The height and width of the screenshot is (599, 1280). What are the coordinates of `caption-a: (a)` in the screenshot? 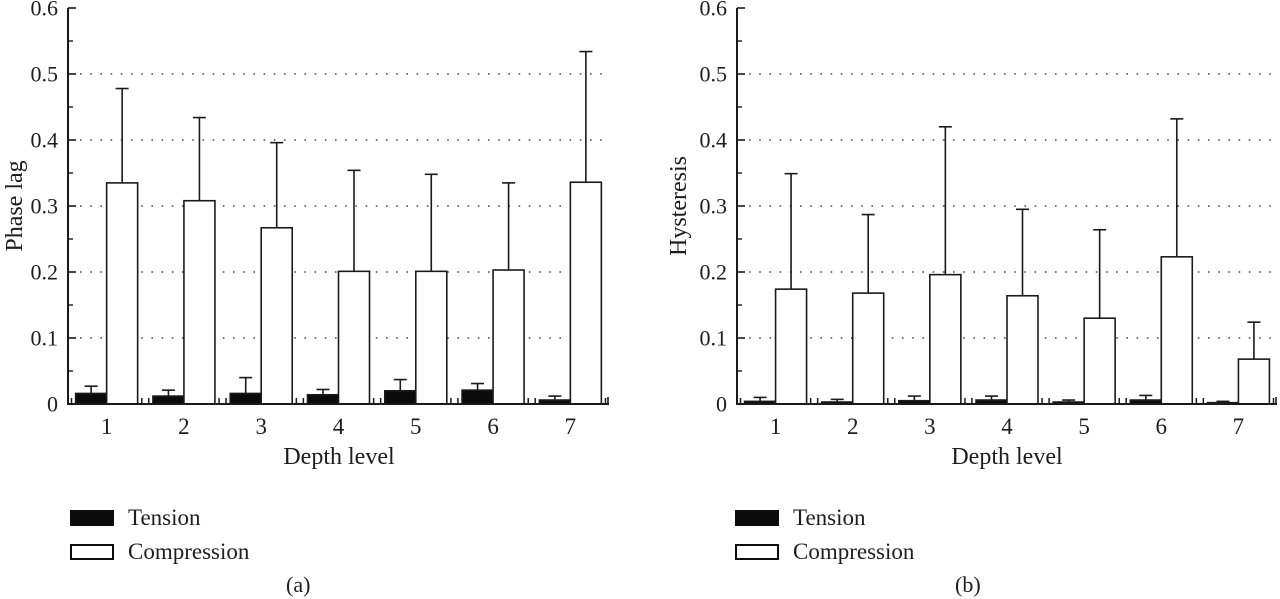 It's located at (298, 584).